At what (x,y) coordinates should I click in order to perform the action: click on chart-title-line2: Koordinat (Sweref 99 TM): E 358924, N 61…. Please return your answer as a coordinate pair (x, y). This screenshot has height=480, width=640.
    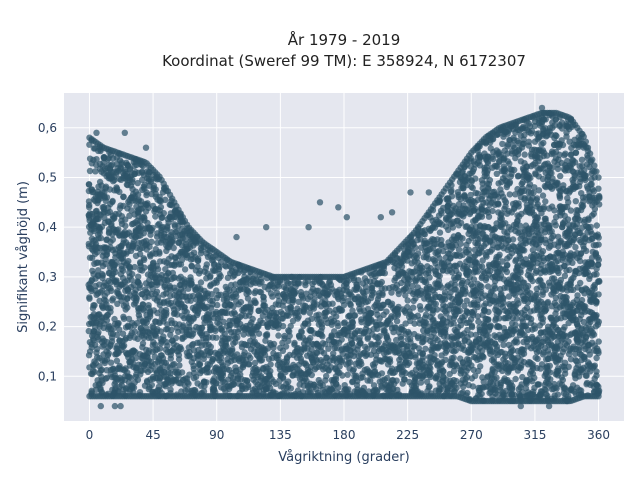
    Looking at the image, I should click on (344, 61).